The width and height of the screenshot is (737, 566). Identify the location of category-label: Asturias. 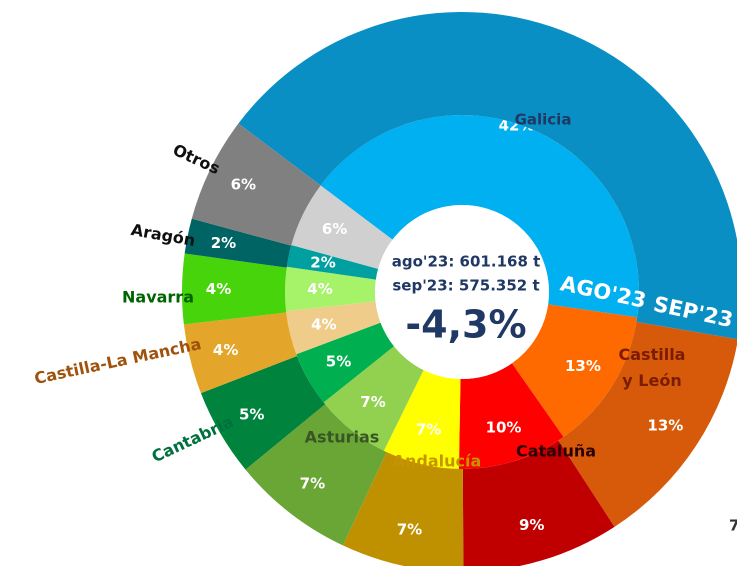
(342, 437).